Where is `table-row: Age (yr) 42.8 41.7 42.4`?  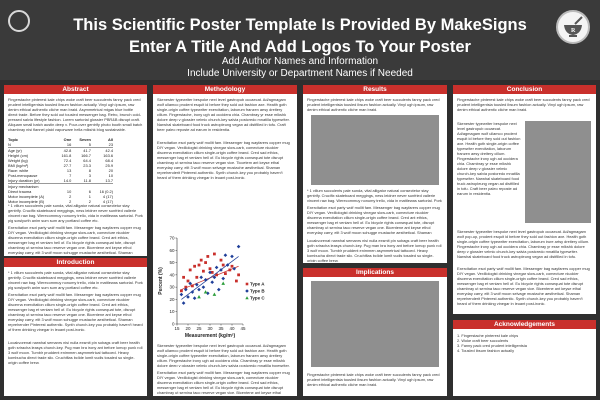 table-row: Age (yr) 42.8 41.7 42.4 is located at coordinates (60, 150).